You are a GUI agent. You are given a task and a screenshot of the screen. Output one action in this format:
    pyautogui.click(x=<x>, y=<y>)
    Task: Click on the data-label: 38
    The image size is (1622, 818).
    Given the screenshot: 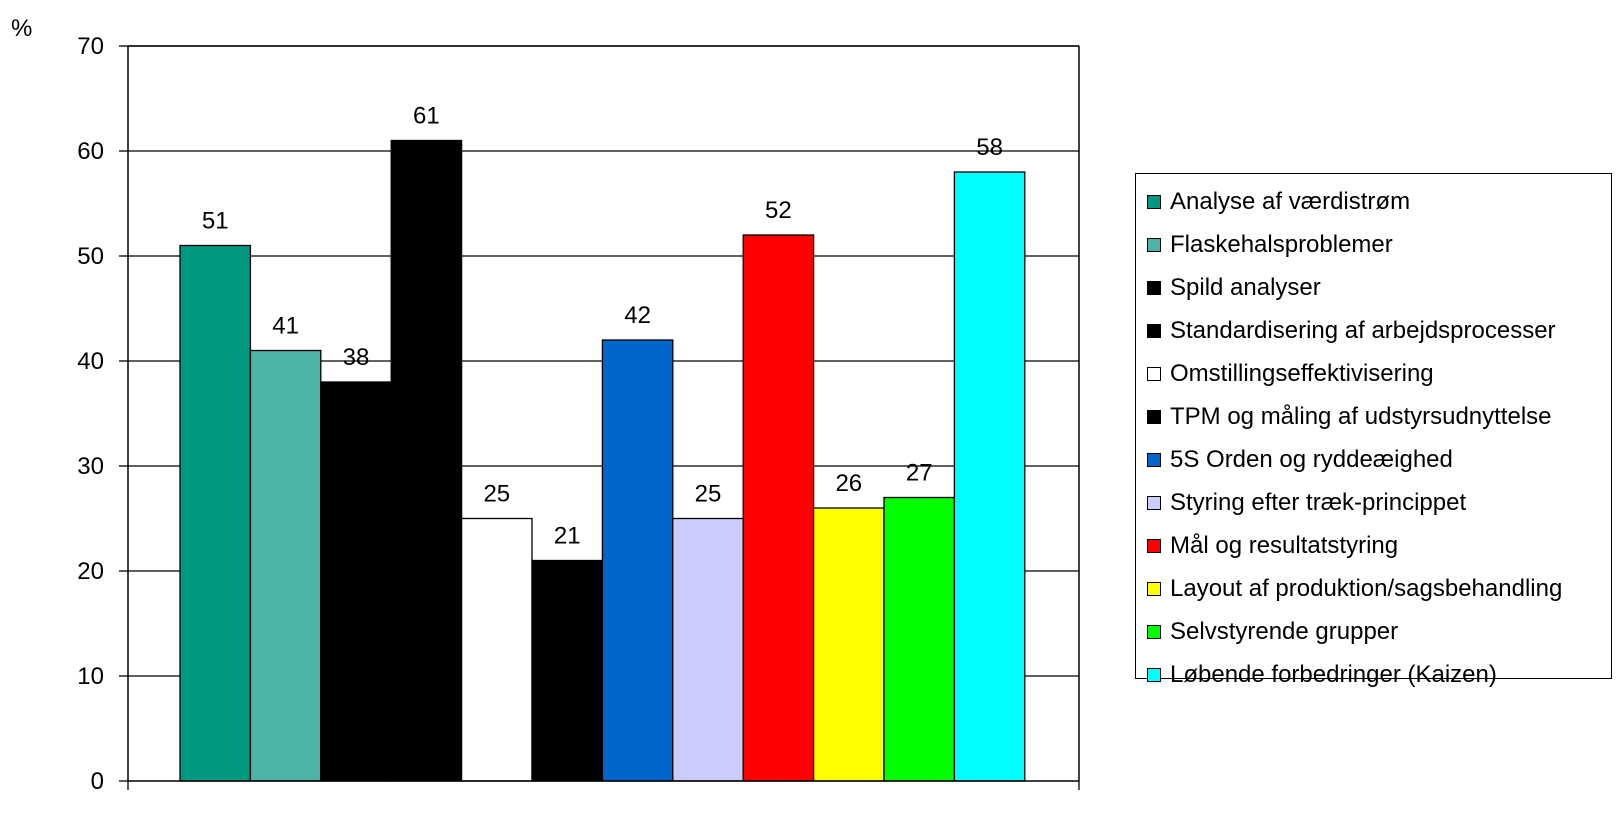 What is the action you would take?
    pyautogui.click(x=356, y=357)
    